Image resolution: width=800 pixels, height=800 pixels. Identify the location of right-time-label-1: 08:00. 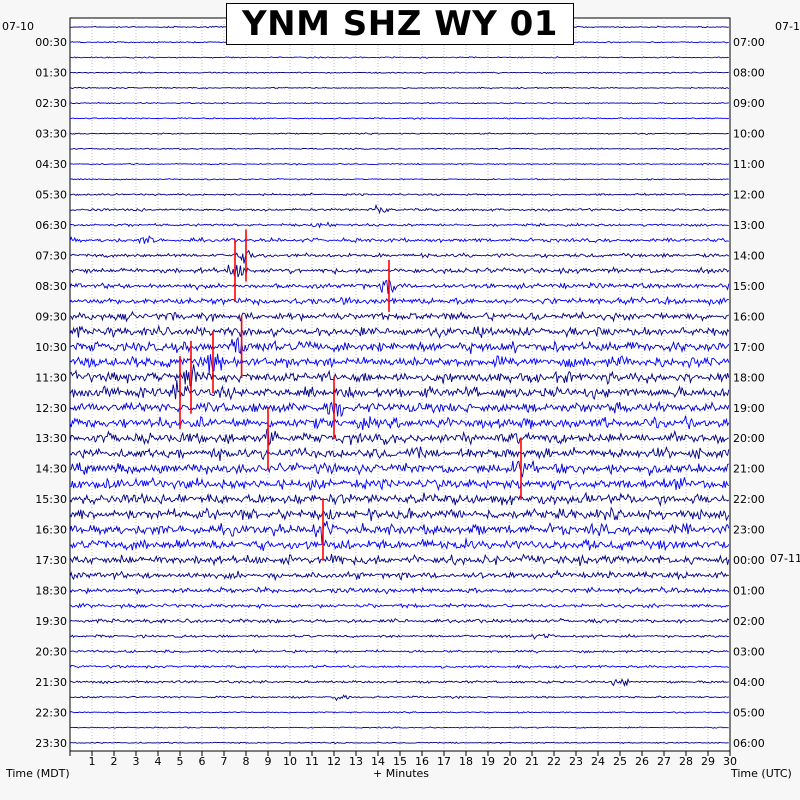
(749, 73).